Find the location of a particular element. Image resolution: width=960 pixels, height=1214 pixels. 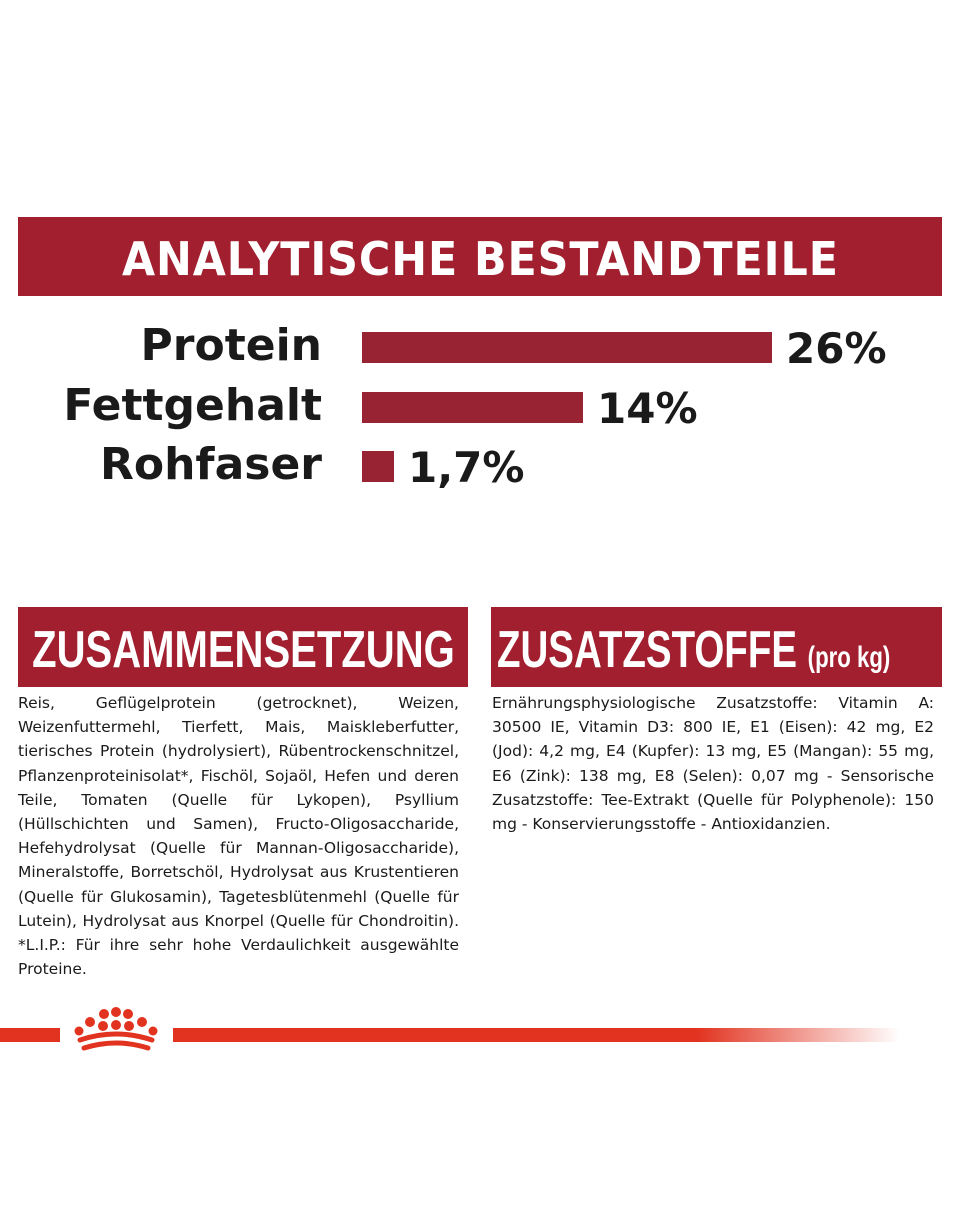

analysis-banner: ANALYTISCHE BESTANDTEILE is located at coordinates (480, 256).